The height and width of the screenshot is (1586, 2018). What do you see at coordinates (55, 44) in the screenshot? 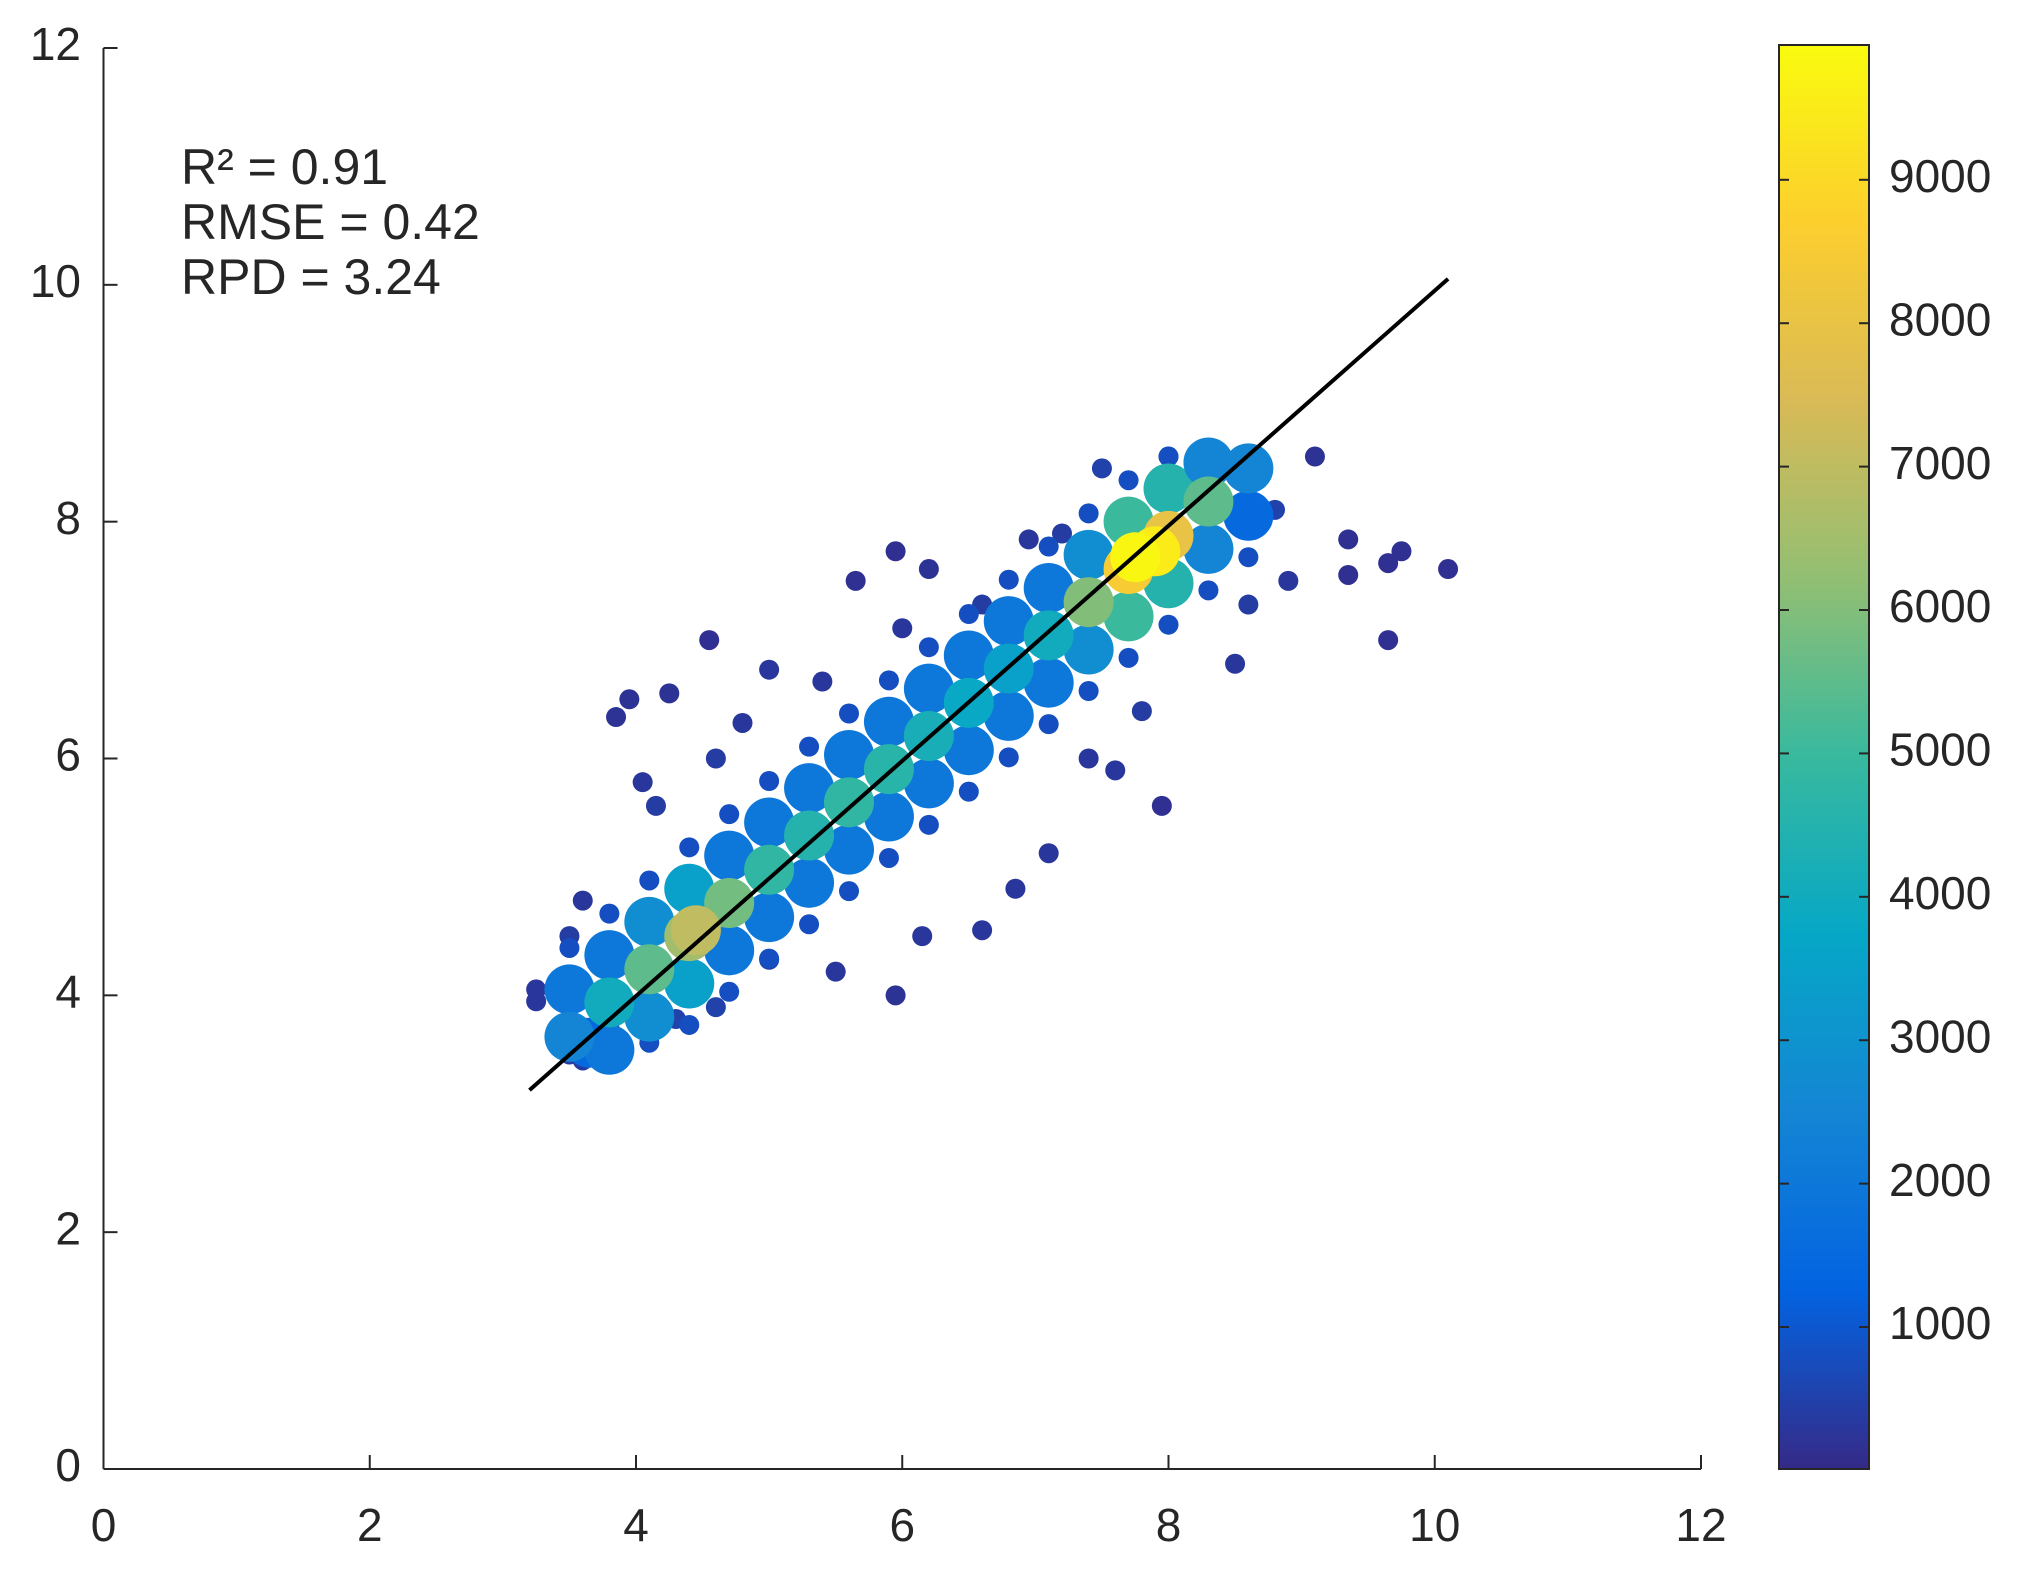
I see `y-tick-label: 12` at bounding box center [55, 44].